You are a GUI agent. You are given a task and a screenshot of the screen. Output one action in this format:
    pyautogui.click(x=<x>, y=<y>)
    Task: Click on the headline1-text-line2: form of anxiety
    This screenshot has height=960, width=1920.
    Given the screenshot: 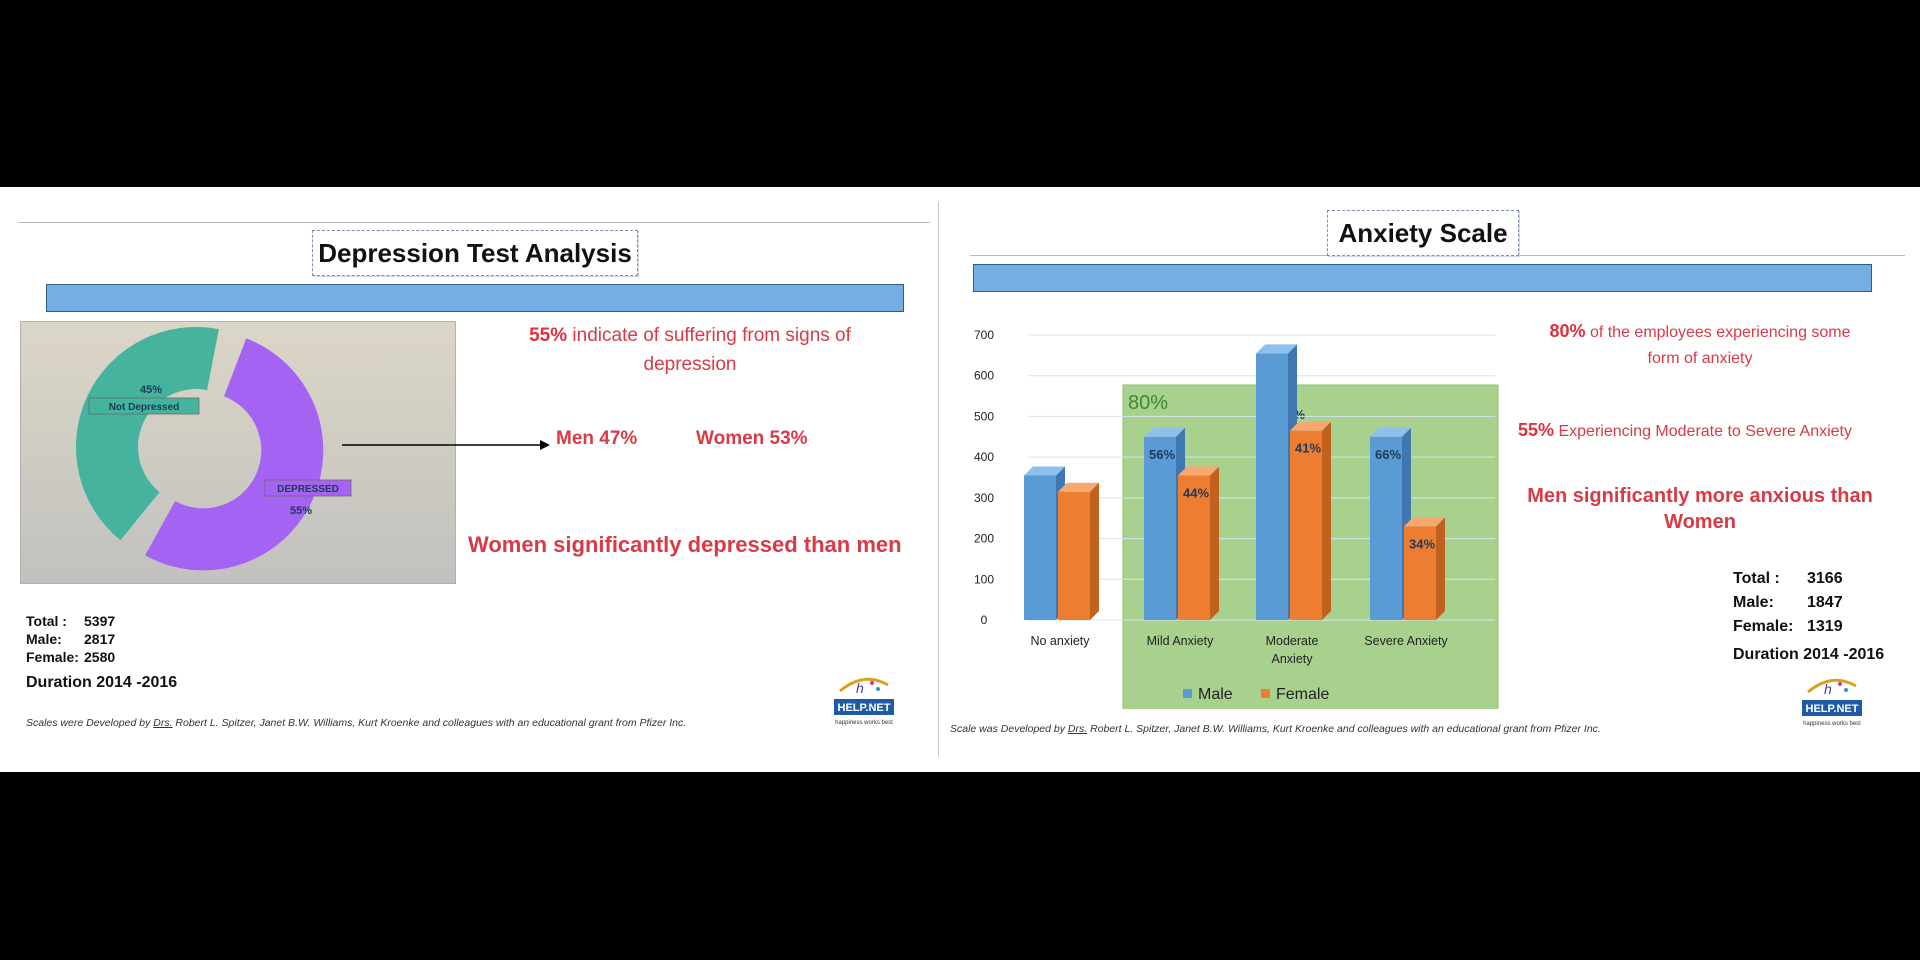 What is the action you would take?
    pyautogui.click(x=1700, y=358)
    